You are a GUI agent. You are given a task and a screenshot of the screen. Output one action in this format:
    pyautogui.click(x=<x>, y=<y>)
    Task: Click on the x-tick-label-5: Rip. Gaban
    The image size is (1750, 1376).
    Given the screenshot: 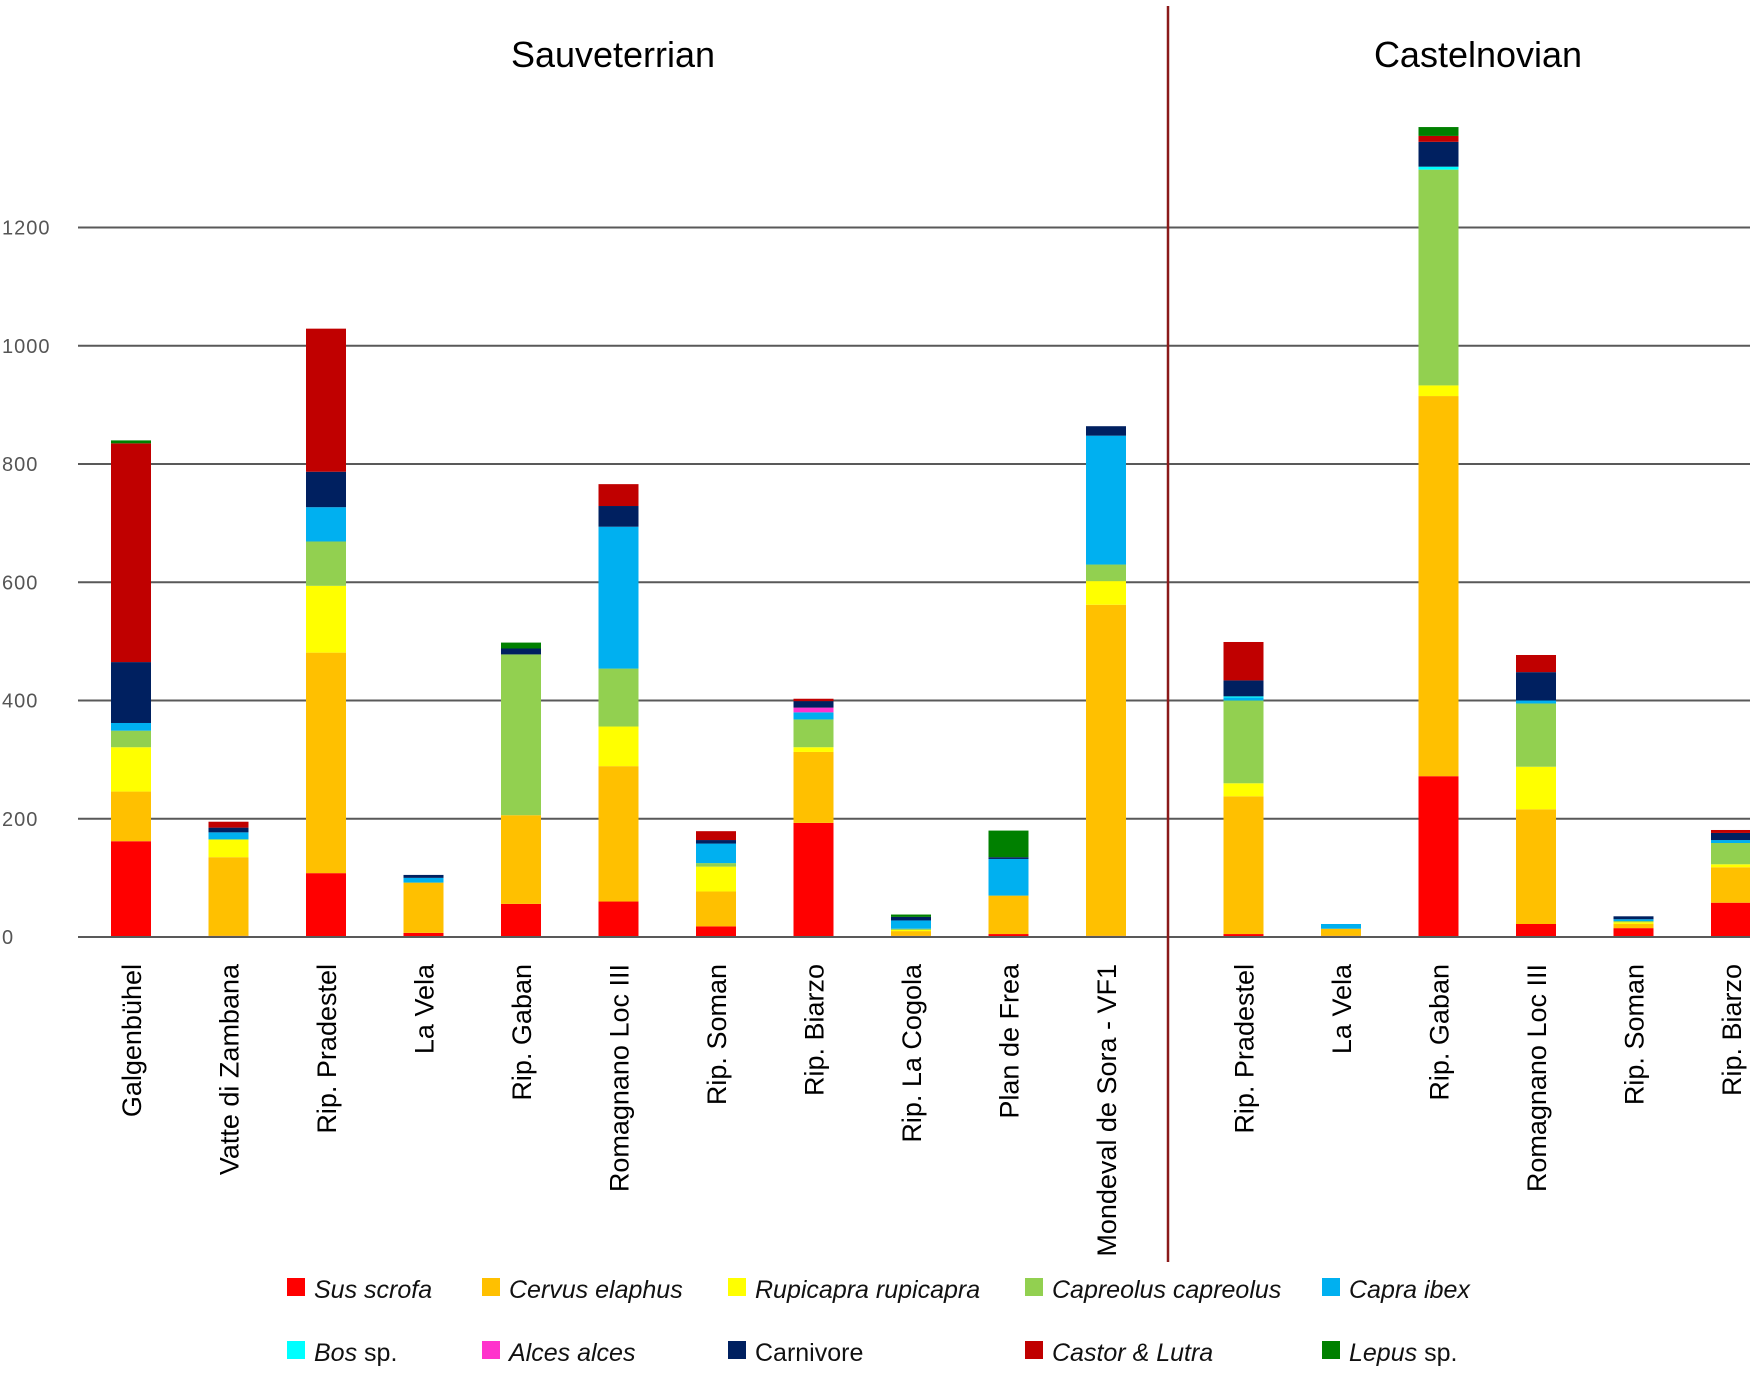 What is the action you would take?
    pyautogui.click(x=522, y=1032)
    